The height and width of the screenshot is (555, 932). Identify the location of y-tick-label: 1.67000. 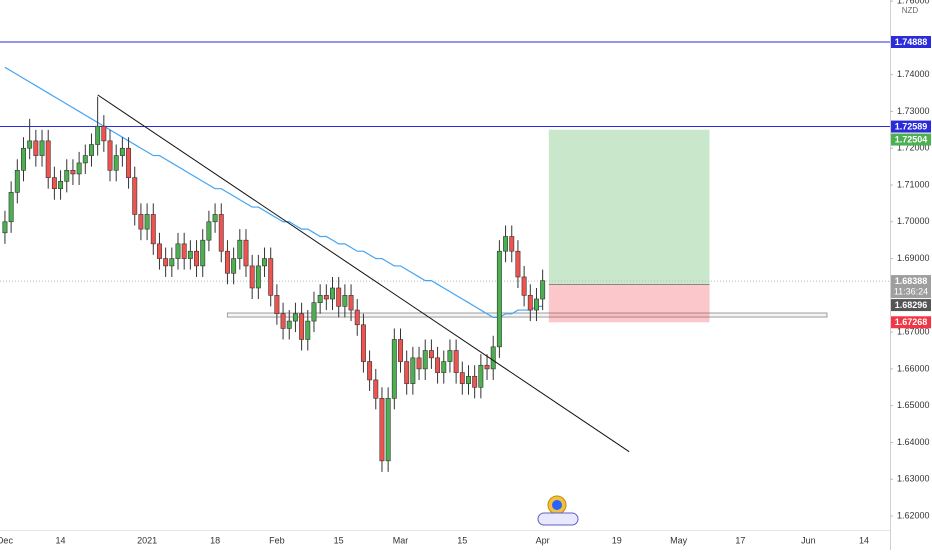
(913, 331).